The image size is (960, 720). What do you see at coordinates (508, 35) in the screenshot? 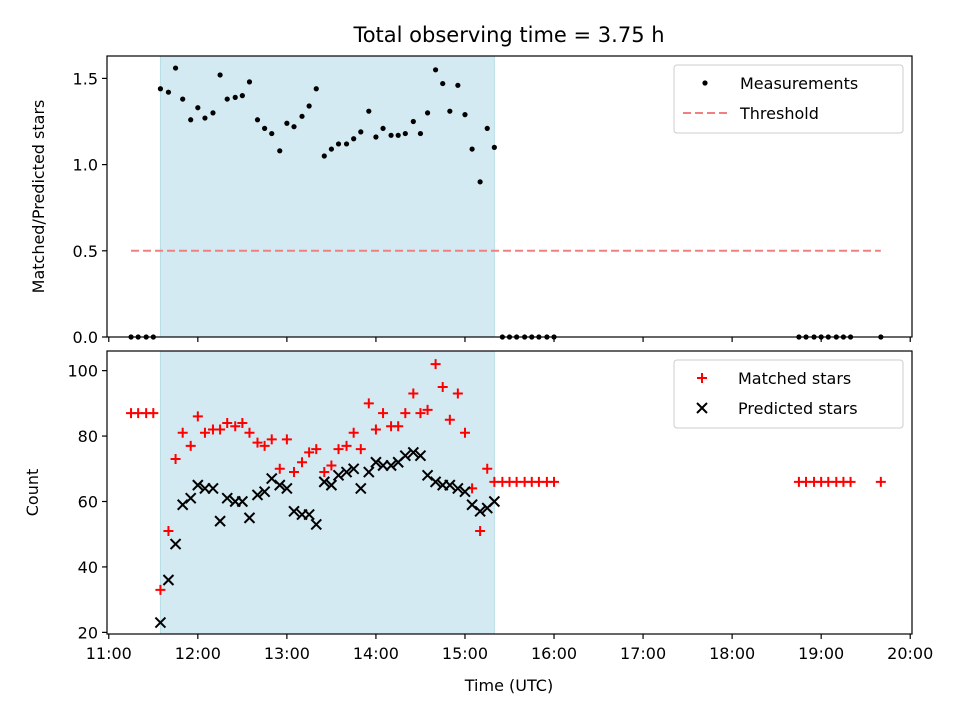
I see `chart-title: Total observing time = 3.75 h` at bounding box center [508, 35].